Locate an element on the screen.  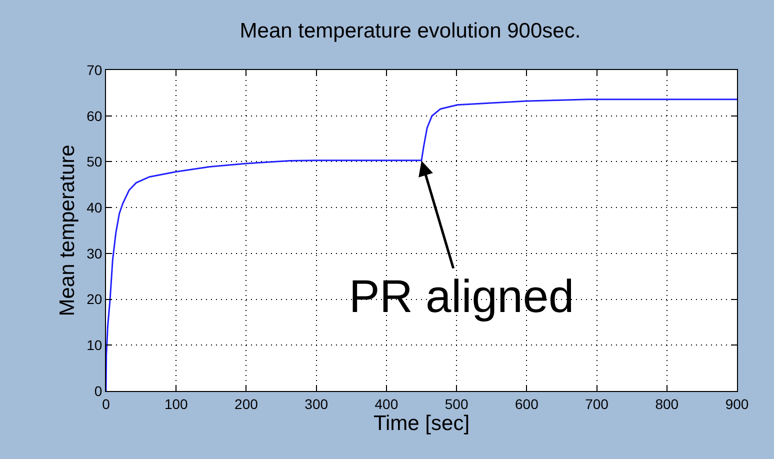
y-tick-label: 60 is located at coordinates (94, 116).